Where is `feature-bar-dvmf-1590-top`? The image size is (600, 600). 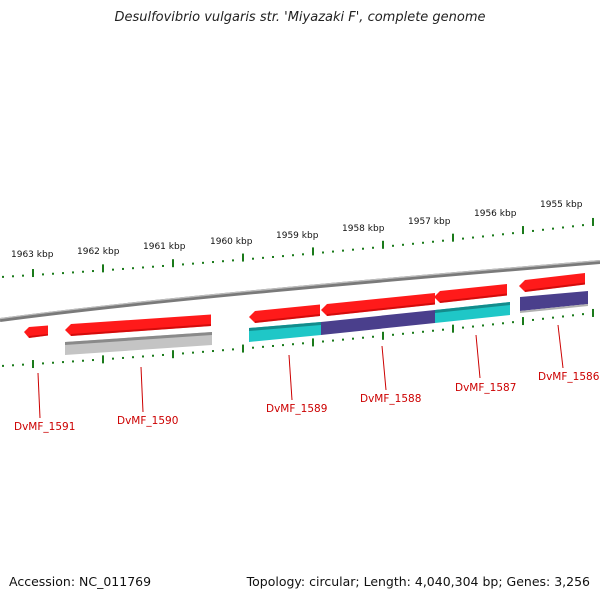 feature-bar-dvmf-1590-top is located at coordinates (138, 338).